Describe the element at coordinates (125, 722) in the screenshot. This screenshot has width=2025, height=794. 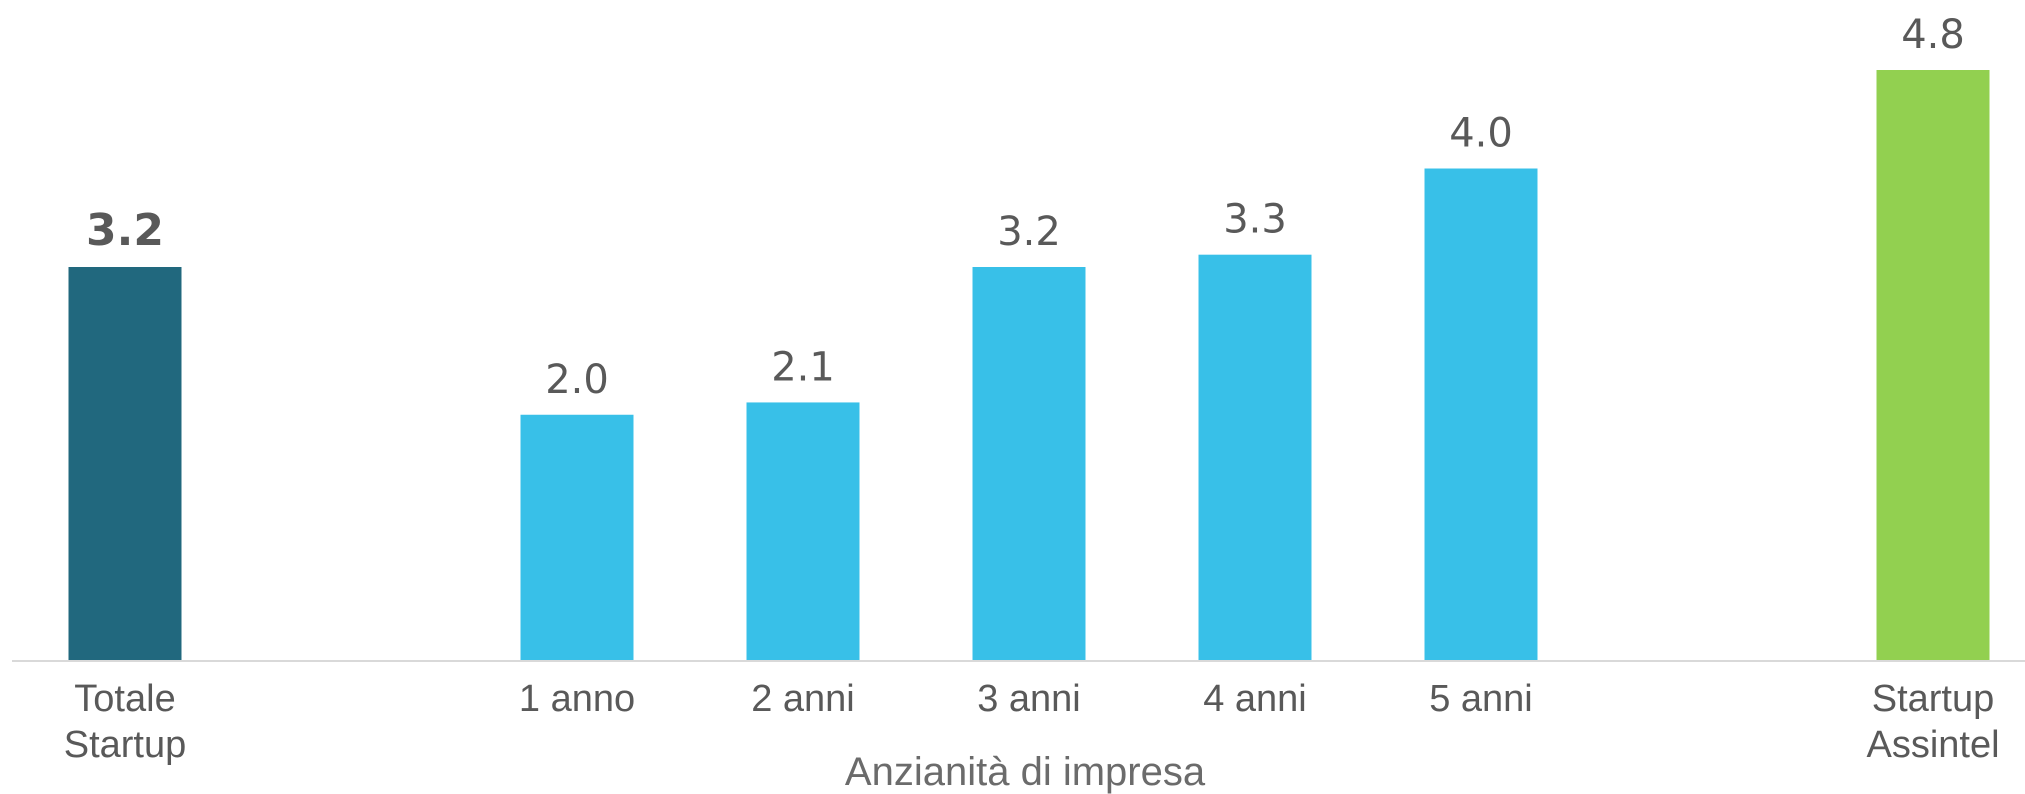
I see `tick-label-0: Totale Startup` at that location.